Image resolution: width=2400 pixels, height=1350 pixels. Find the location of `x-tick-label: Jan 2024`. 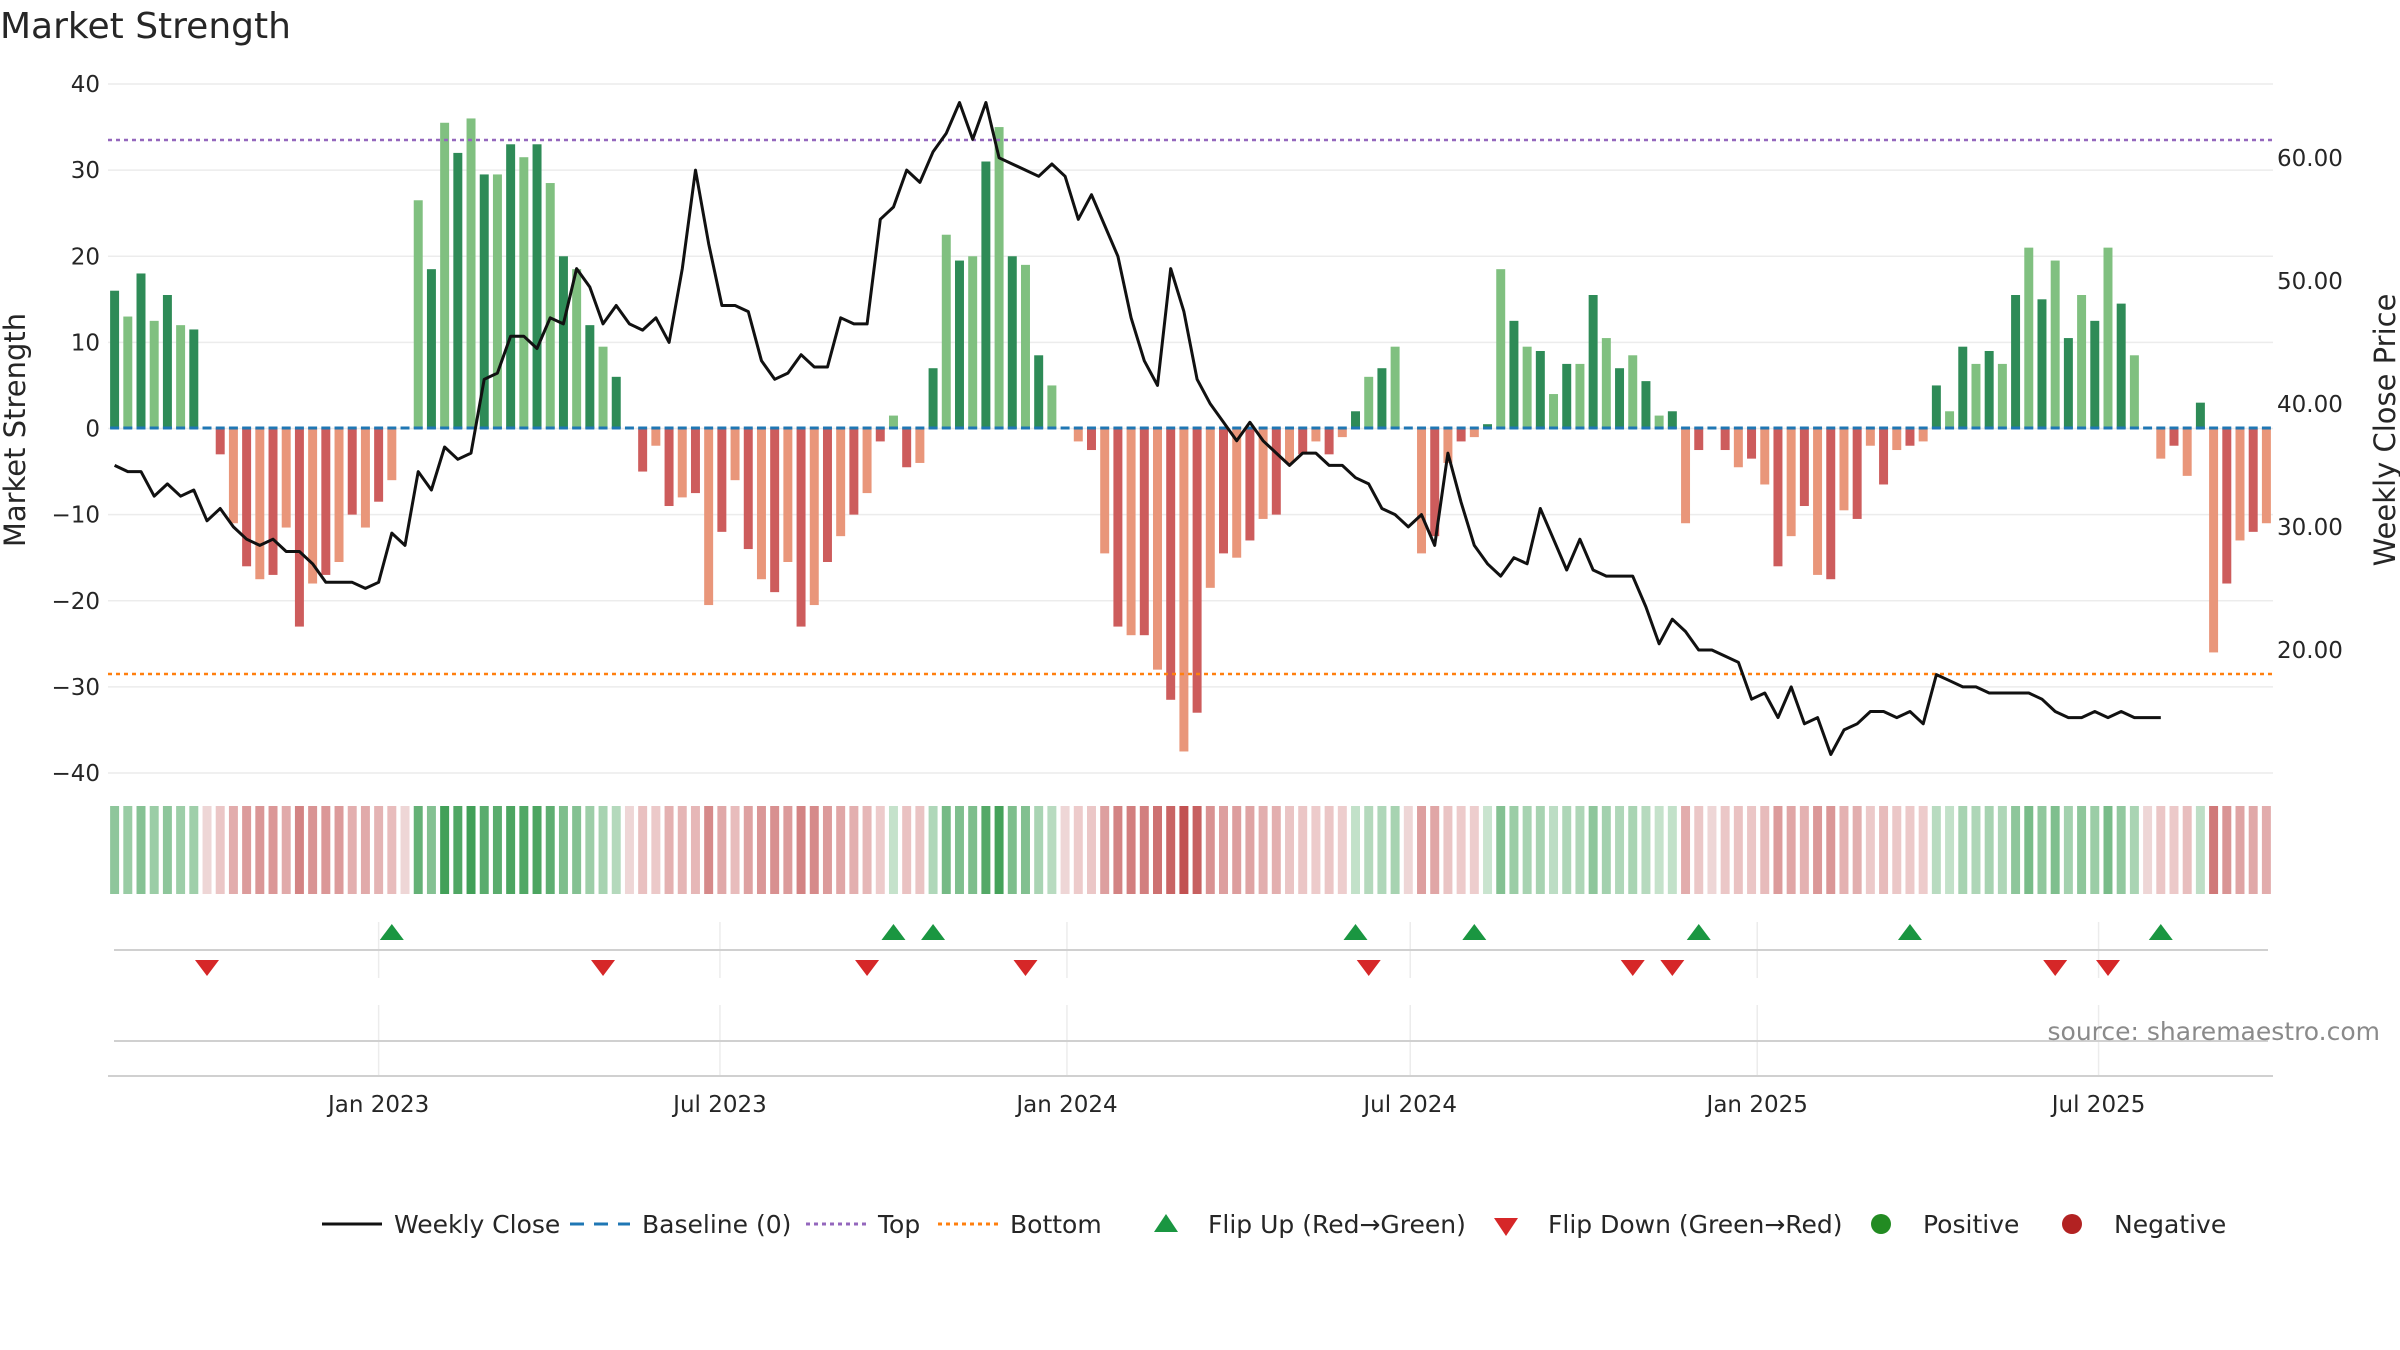

x-tick-label: Jan 2024 is located at coordinates (1065, 1105).